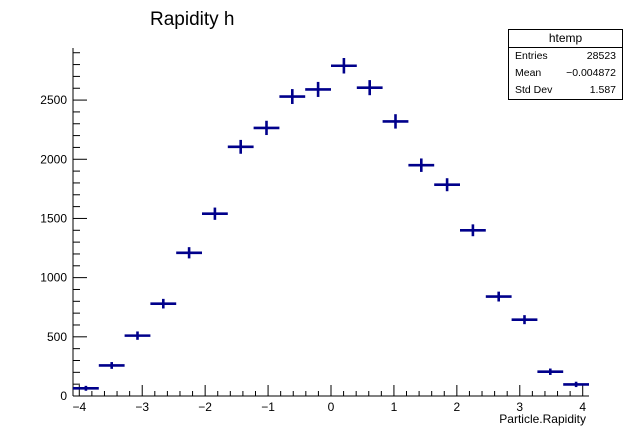 The image size is (640, 439). I want to click on y-tick-label: 500, so click(57, 337).